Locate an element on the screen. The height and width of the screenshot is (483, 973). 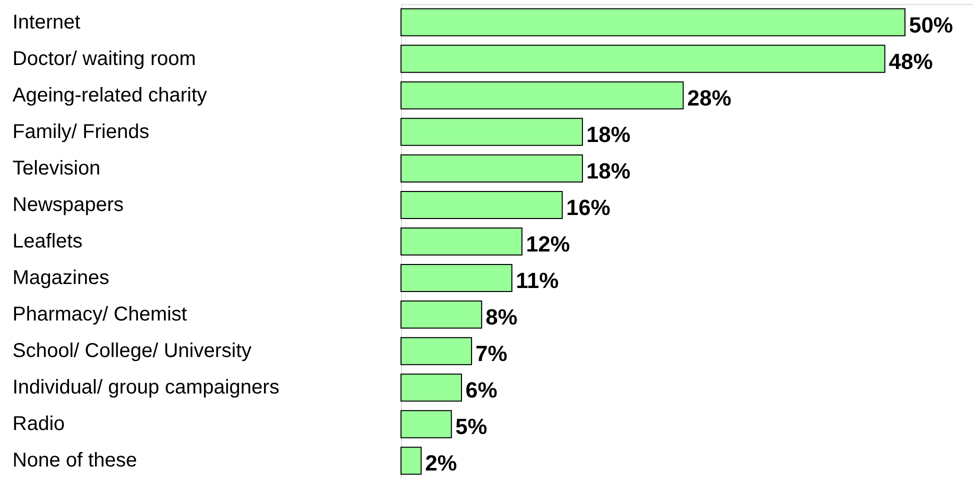
y-tick-label: Pharmacy/ Chemist is located at coordinates (100, 315).